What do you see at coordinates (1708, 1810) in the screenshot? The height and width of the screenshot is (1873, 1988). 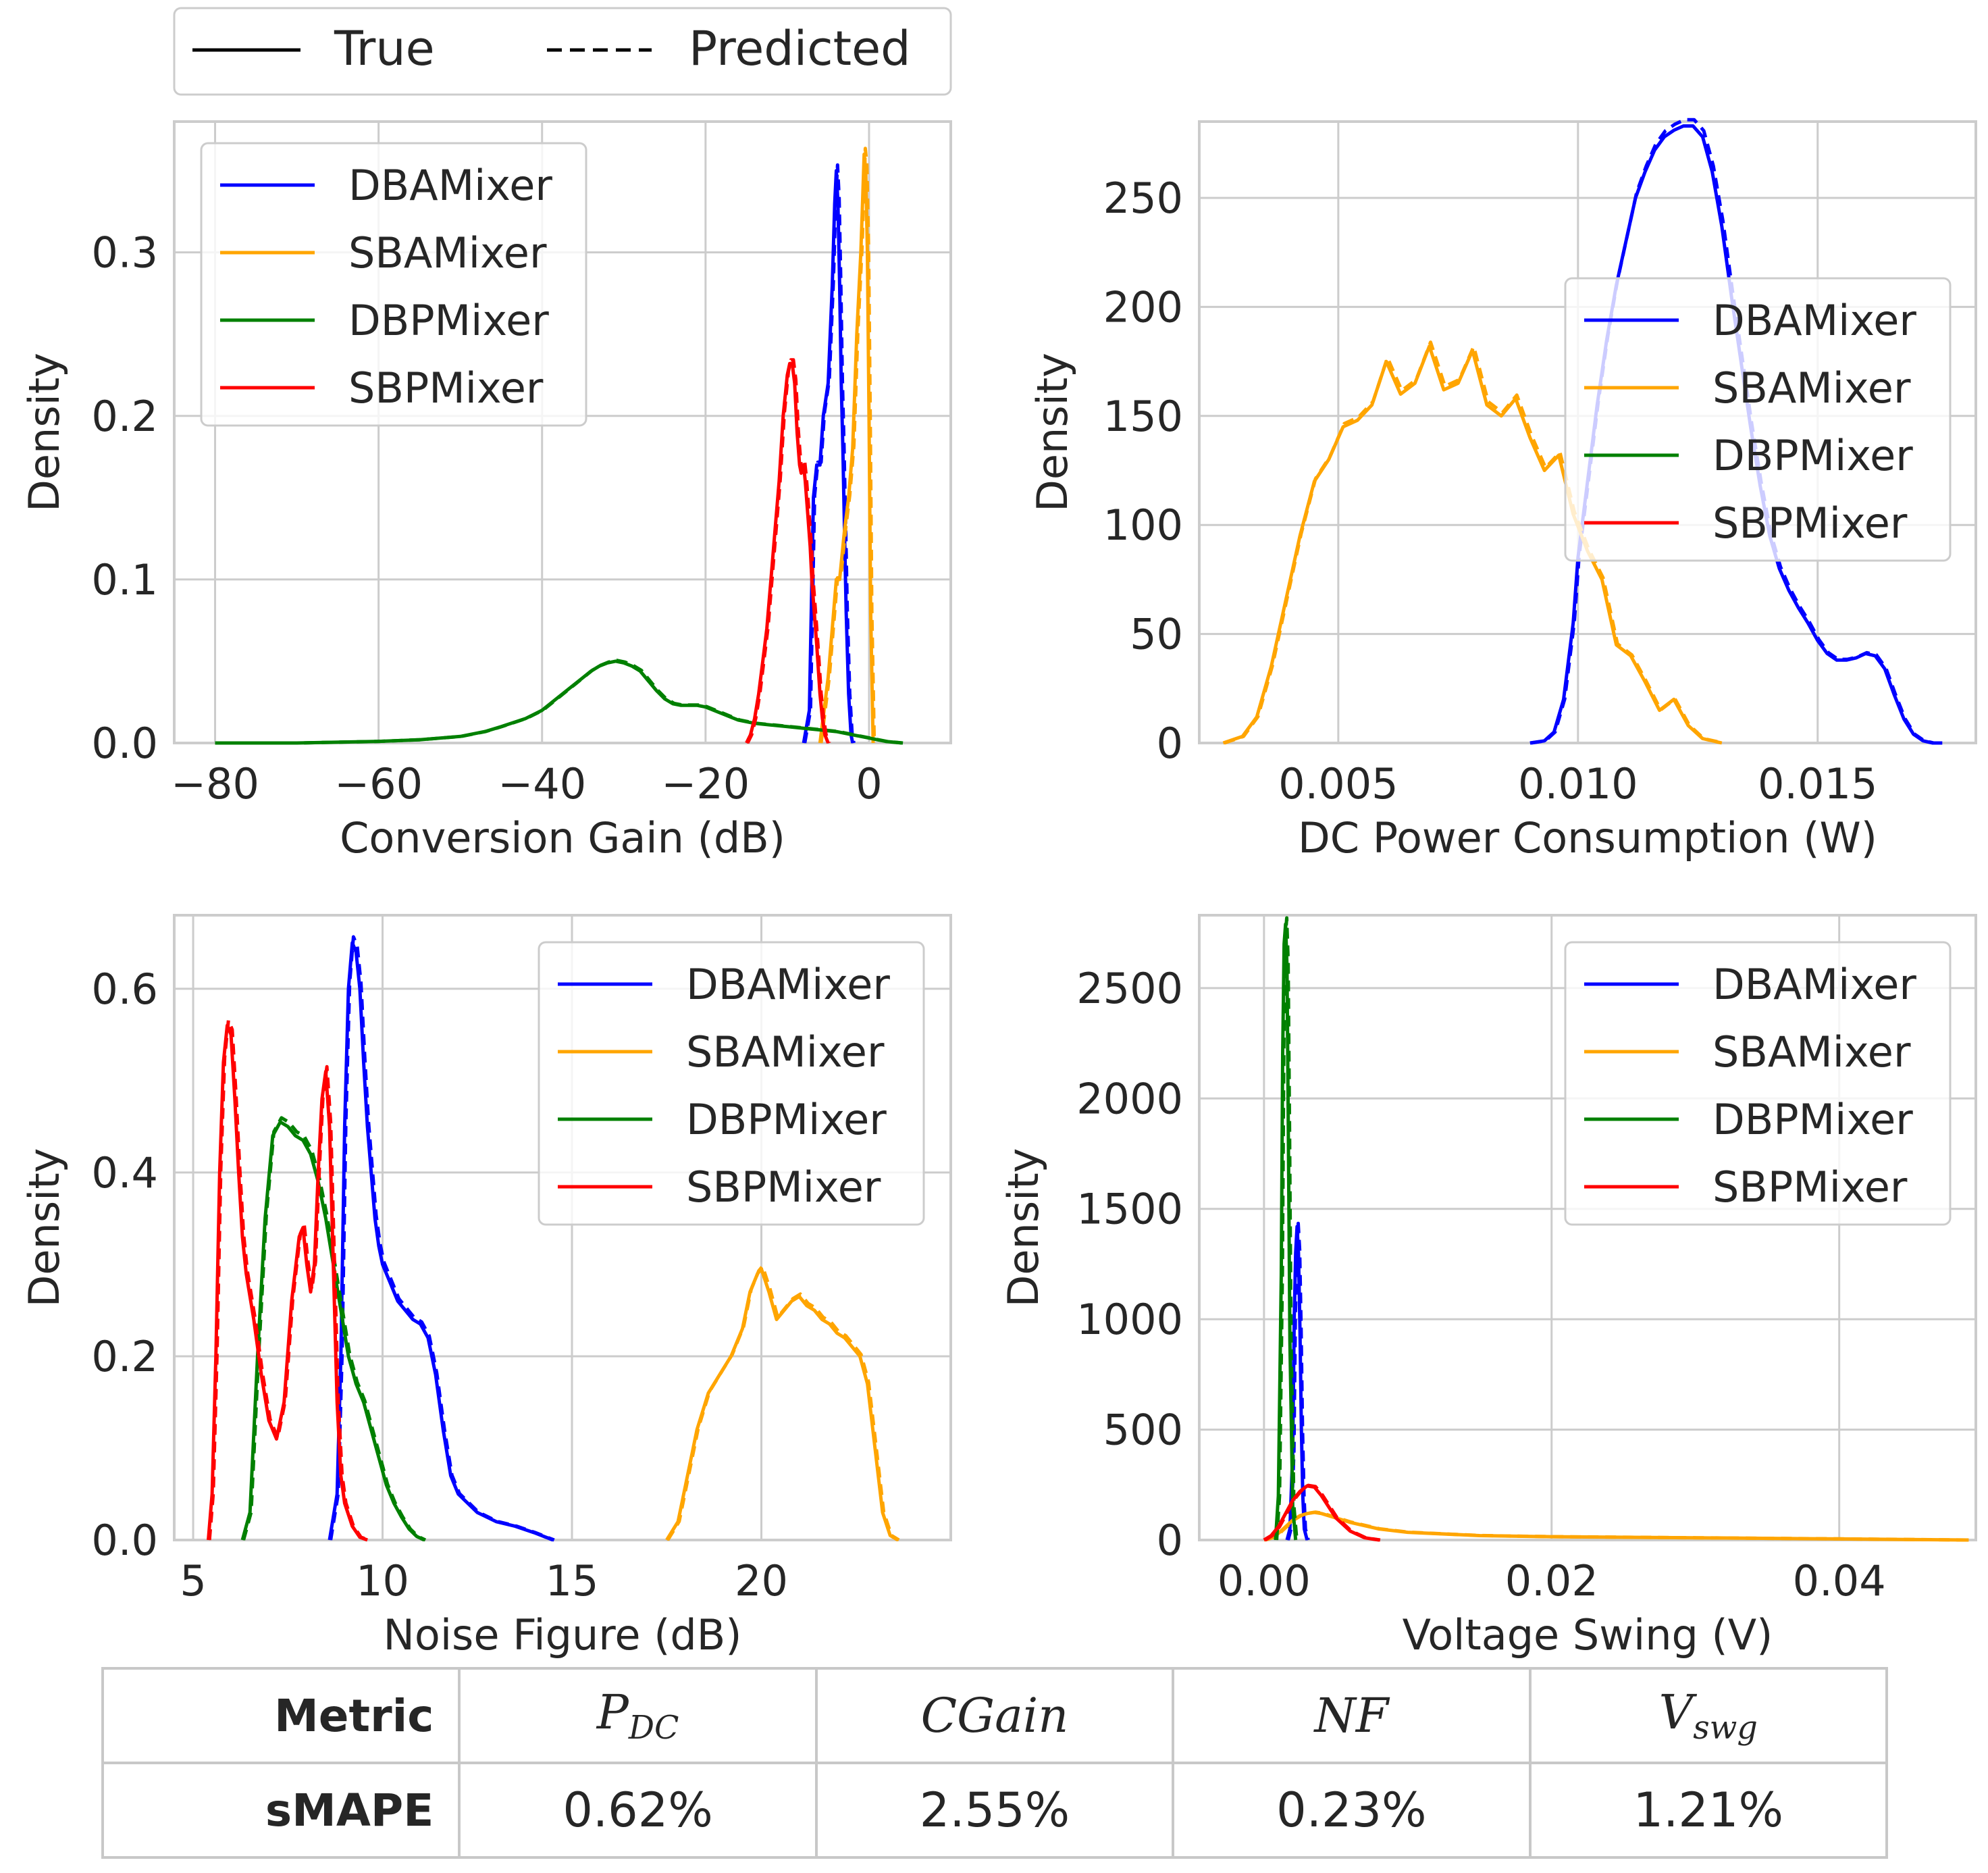 I see `smape-vswg-value: 1.21%` at bounding box center [1708, 1810].